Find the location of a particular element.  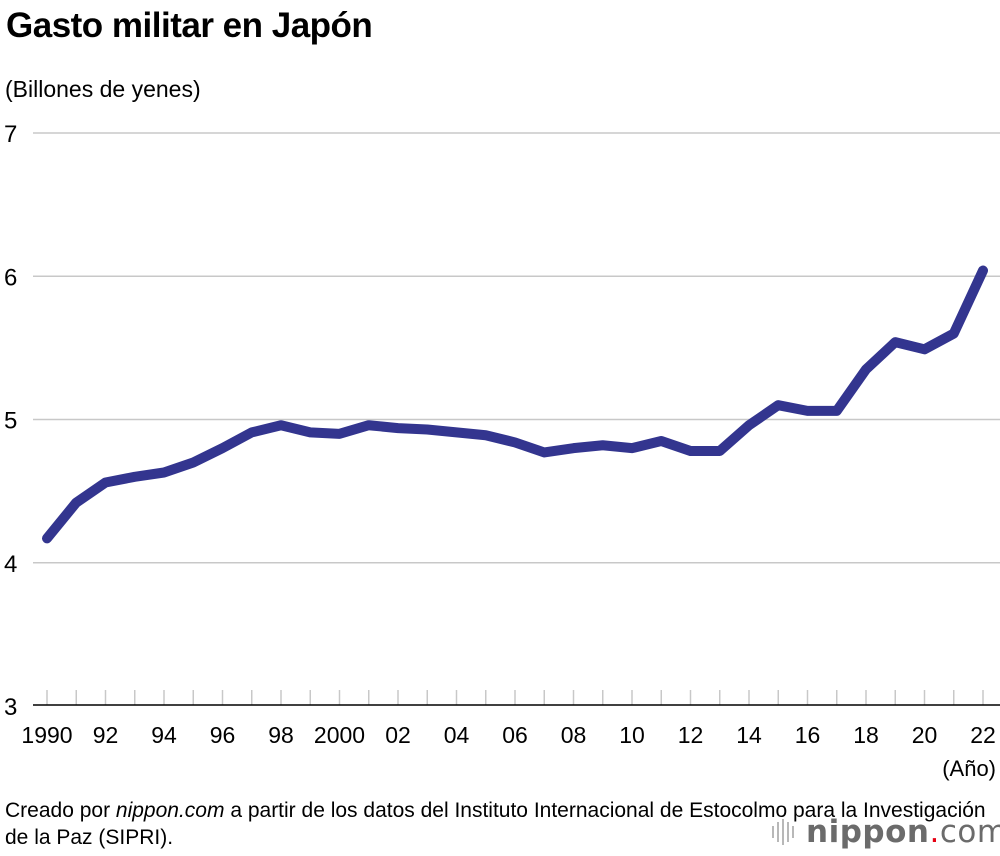

y-tick-label: 5 is located at coordinates (10, 421).